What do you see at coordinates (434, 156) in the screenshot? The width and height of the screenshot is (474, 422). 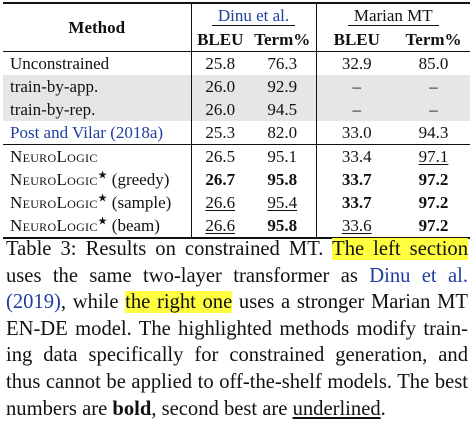 I see `cell-underlined: 97.1` at bounding box center [434, 156].